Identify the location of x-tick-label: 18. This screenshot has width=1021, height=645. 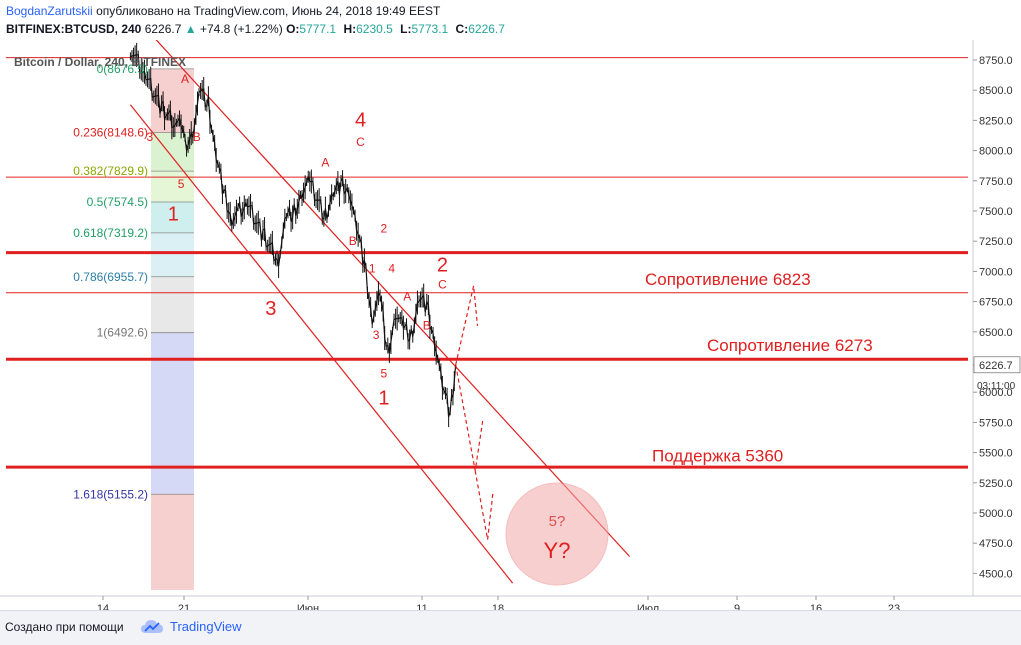
(498, 606).